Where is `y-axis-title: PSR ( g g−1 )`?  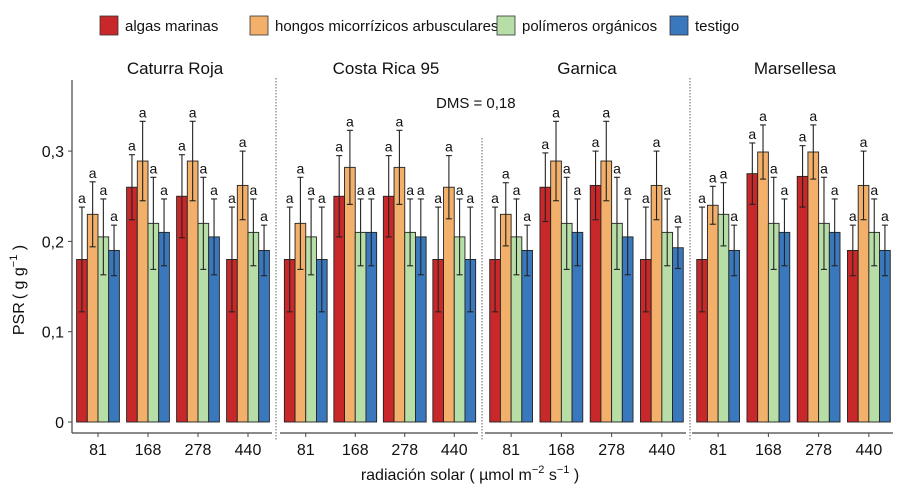 y-axis-title: PSR ( g g−1 ) is located at coordinates (18, 290).